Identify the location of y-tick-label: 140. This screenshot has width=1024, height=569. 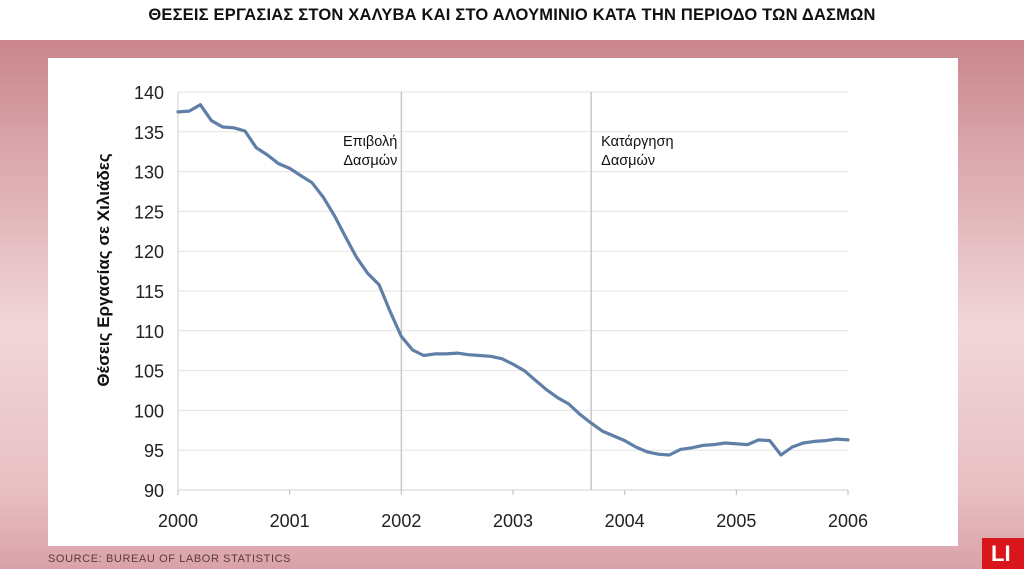
(149, 93).